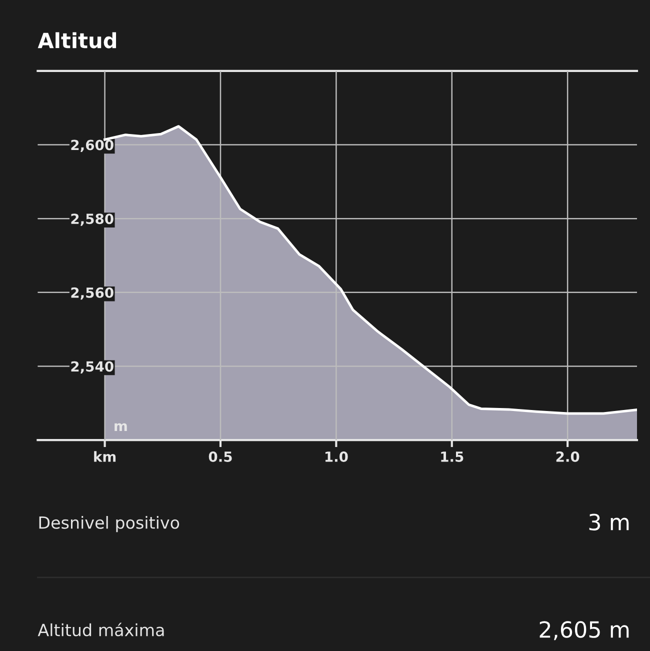  I want to click on y-axis-title: m, so click(120, 427).